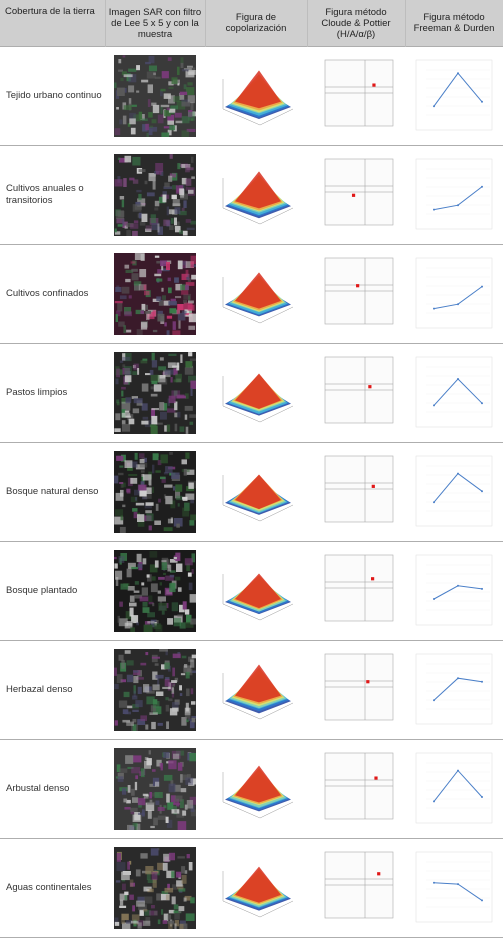 The height and width of the screenshot is (938, 503). I want to click on table-row: Bosque natural denso, so click(251, 492).